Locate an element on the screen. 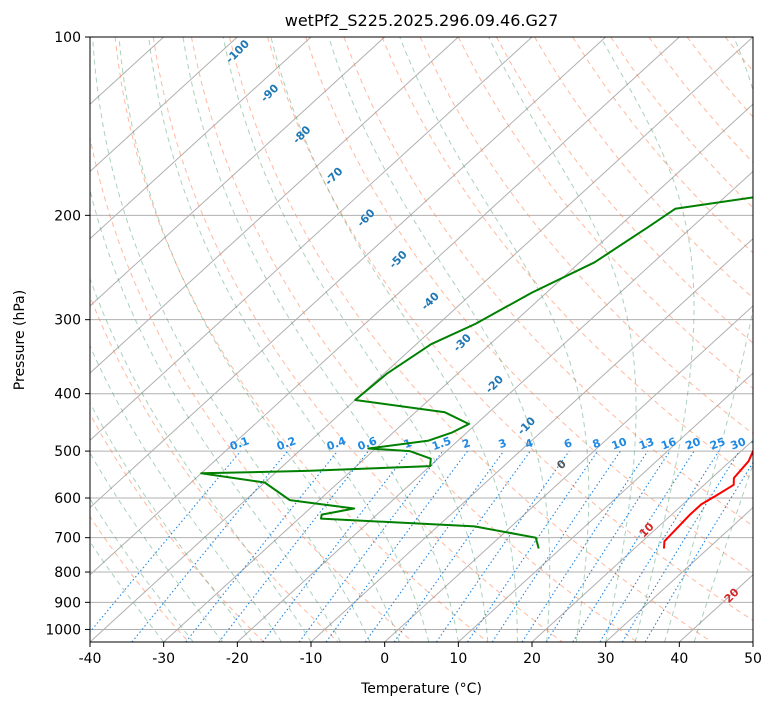 This screenshot has height=708, width=775. mixing-ratio-label: 1.5 is located at coordinates (441, 443).